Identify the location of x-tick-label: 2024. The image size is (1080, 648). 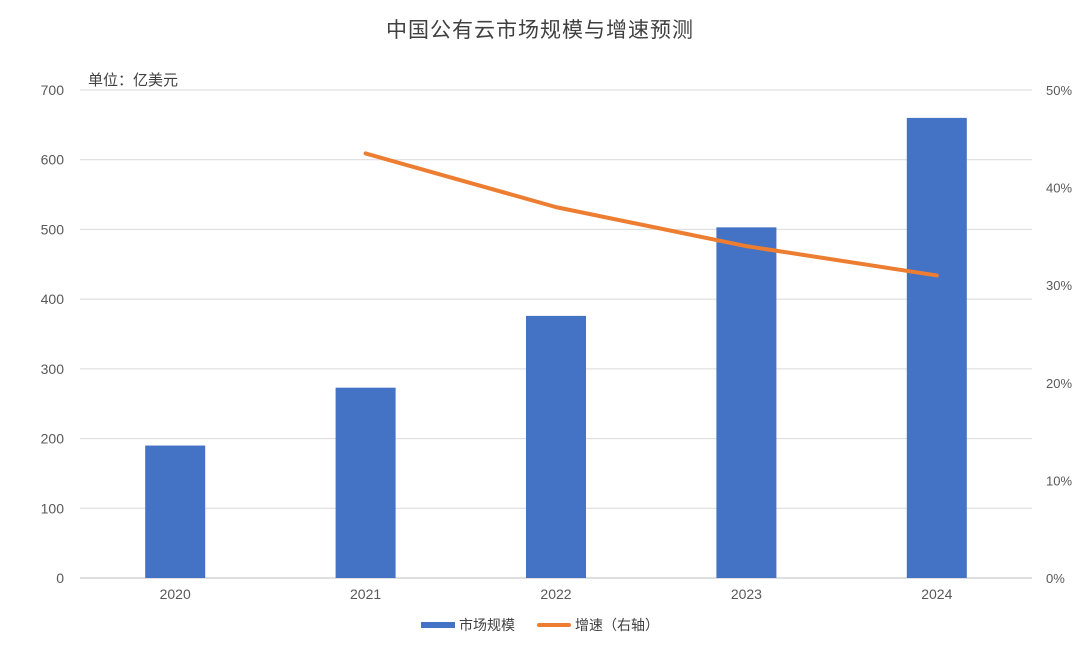
(936, 594).